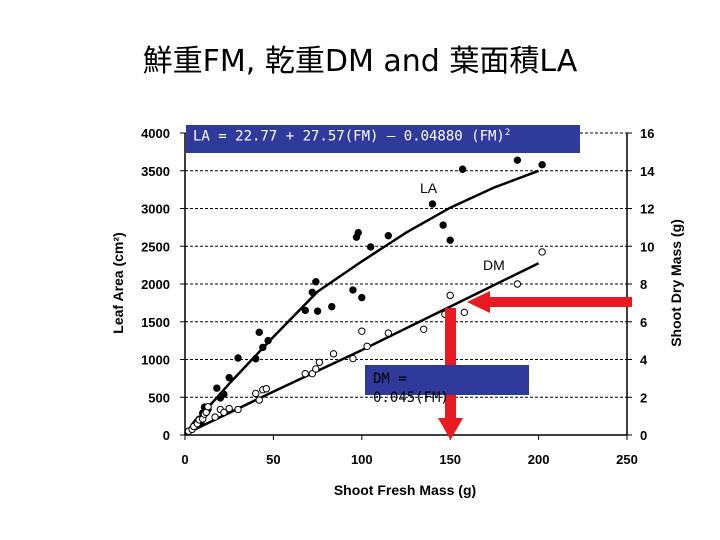  What do you see at coordinates (184, 459) in the screenshot?
I see `x-tick-label: 0` at bounding box center [184, 459].